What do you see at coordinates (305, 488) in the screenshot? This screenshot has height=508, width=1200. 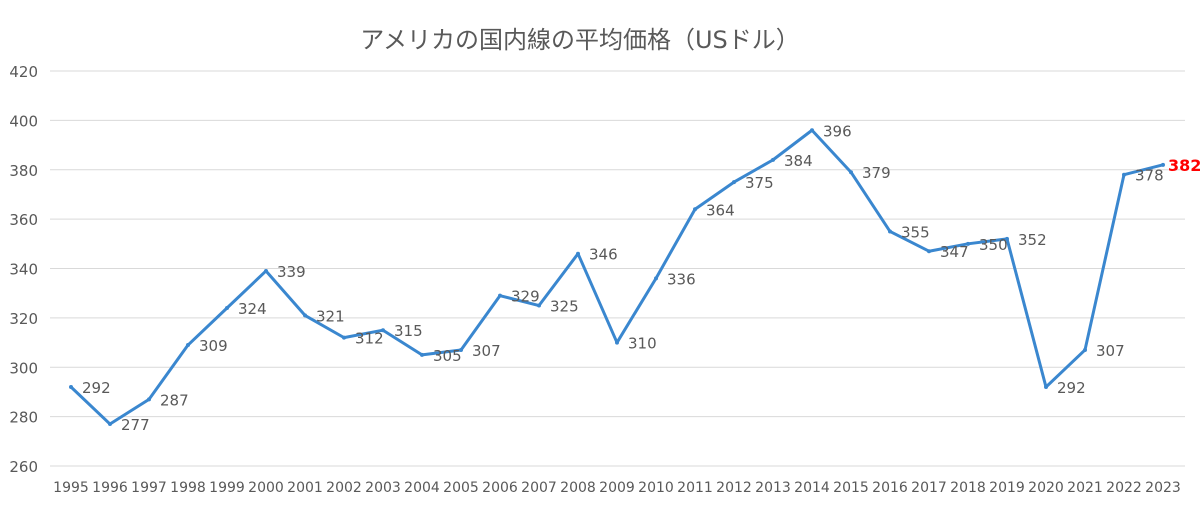 I see `x-tick-label: 2001` at bounding box center [305, 488].